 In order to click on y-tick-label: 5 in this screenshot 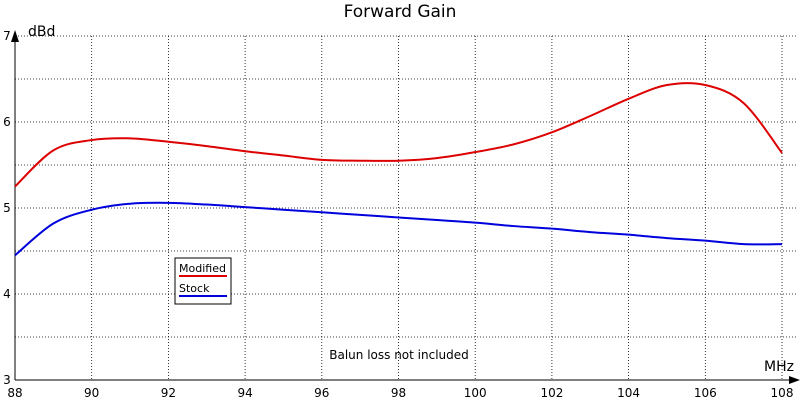, I will do `click(7, 208)`.